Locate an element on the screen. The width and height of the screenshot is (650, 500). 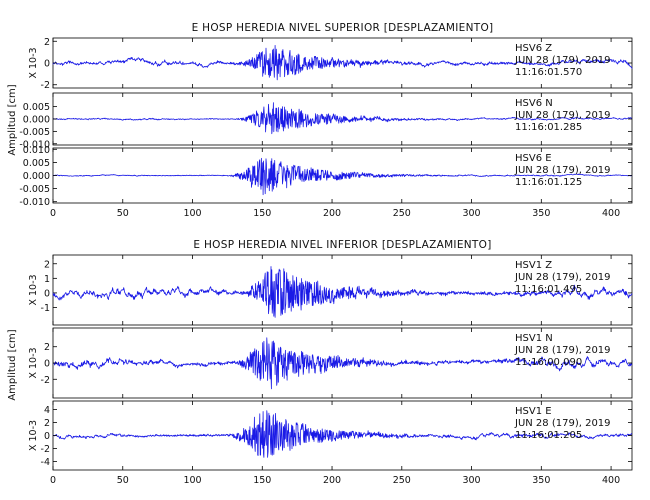
channel-time: 11:16:00.090 is located at coordinates (548, 362).